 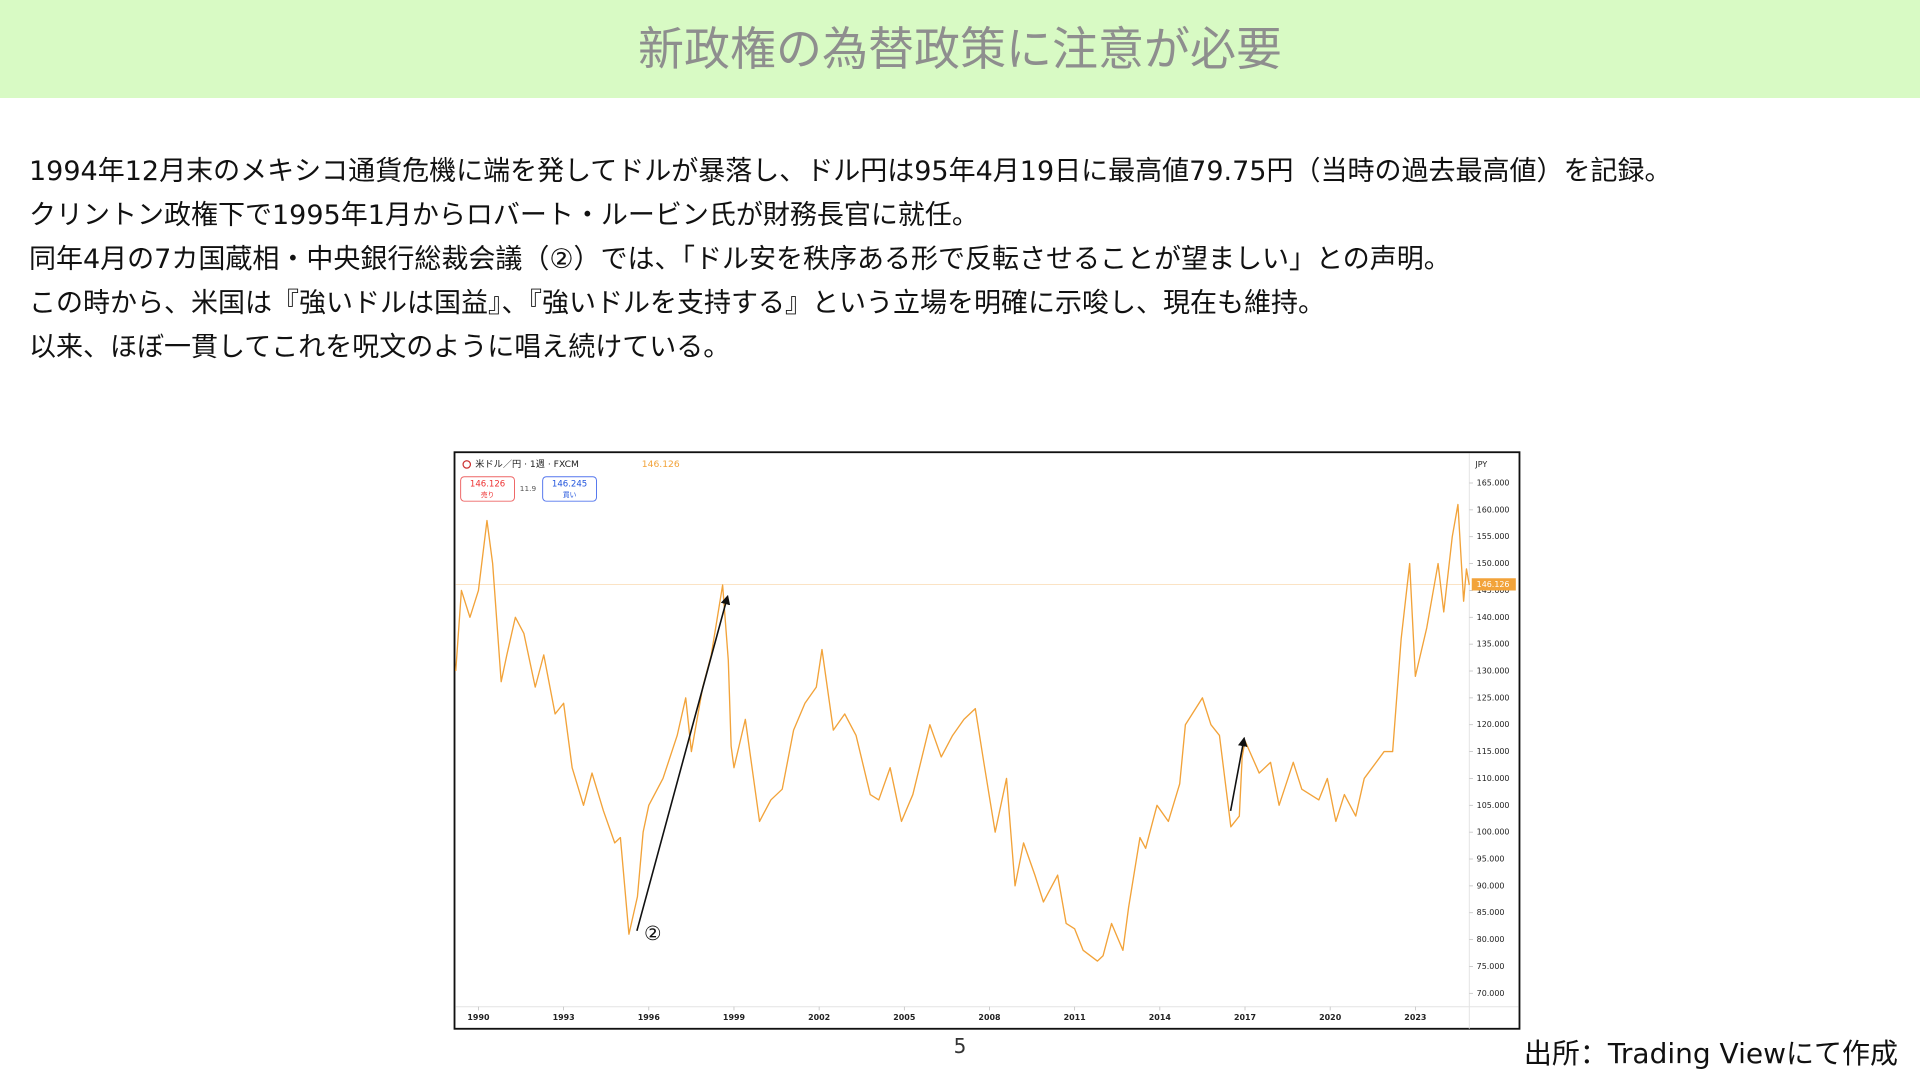 I want to click on y-tick-label: 80.000, so click(x=1491, y=939).